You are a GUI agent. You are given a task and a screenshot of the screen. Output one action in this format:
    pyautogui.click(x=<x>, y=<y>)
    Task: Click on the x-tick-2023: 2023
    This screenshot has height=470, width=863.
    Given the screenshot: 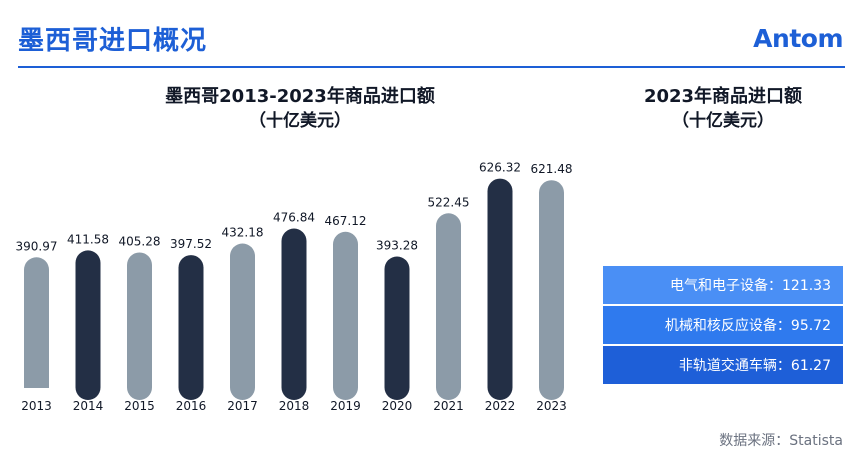 What is the action you would take?
    pyautogui.click(x=551, y=406)
    